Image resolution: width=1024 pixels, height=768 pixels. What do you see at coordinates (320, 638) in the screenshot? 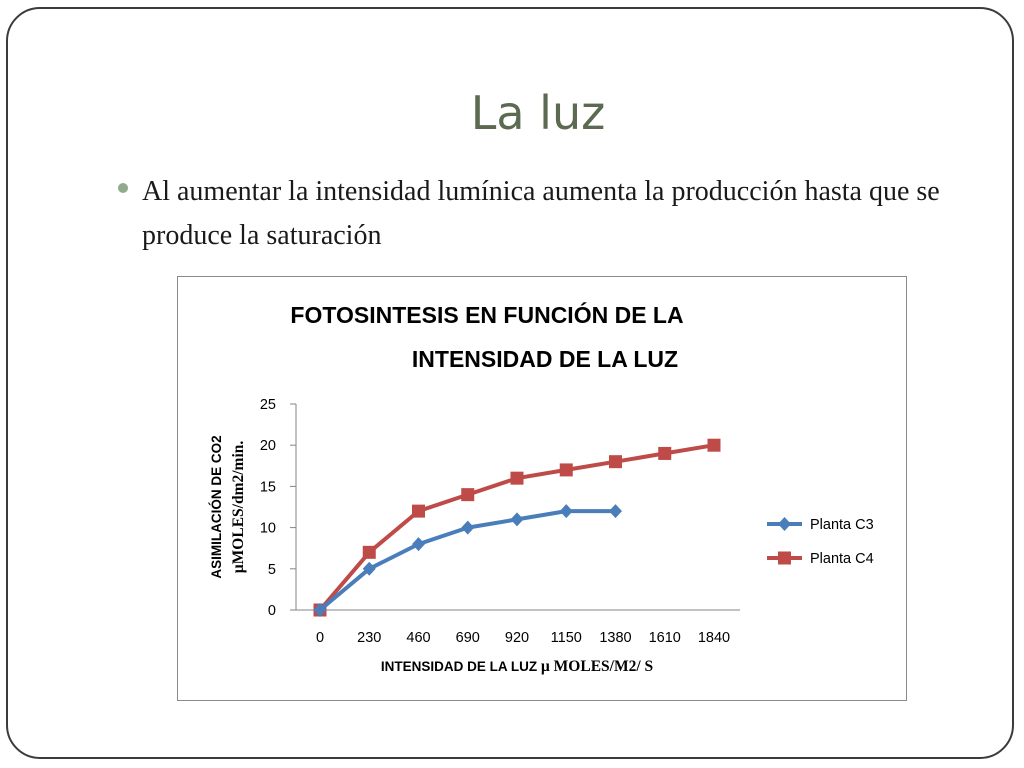
I see `x-tick-label: 0` at bounding box center [320, 638].